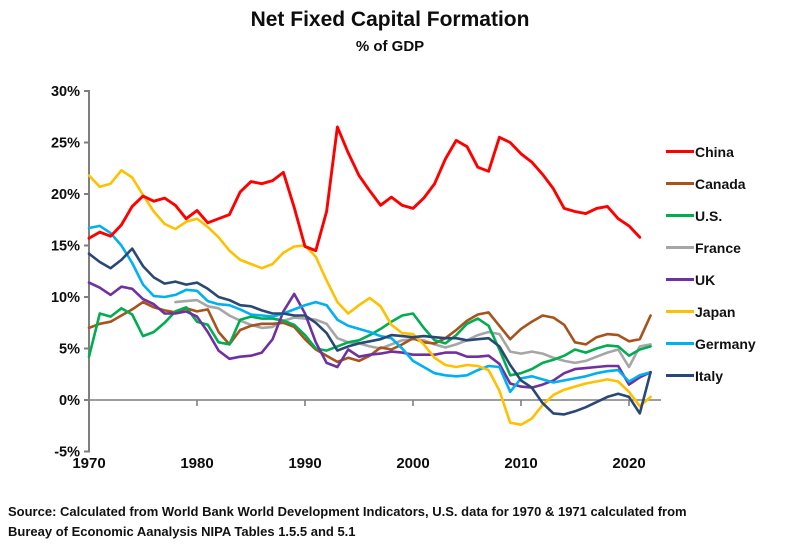  I want to click on y-axis-tick-label: 15%, so click(65, 247).